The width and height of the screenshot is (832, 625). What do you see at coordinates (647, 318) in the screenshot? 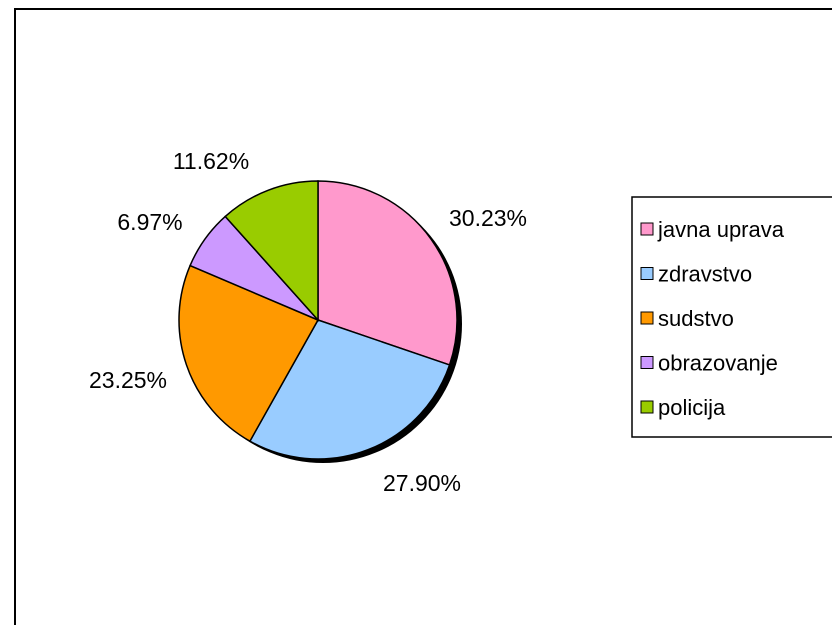
I see `legend-swatch-sudstvo` at bounding box center [647, 318].